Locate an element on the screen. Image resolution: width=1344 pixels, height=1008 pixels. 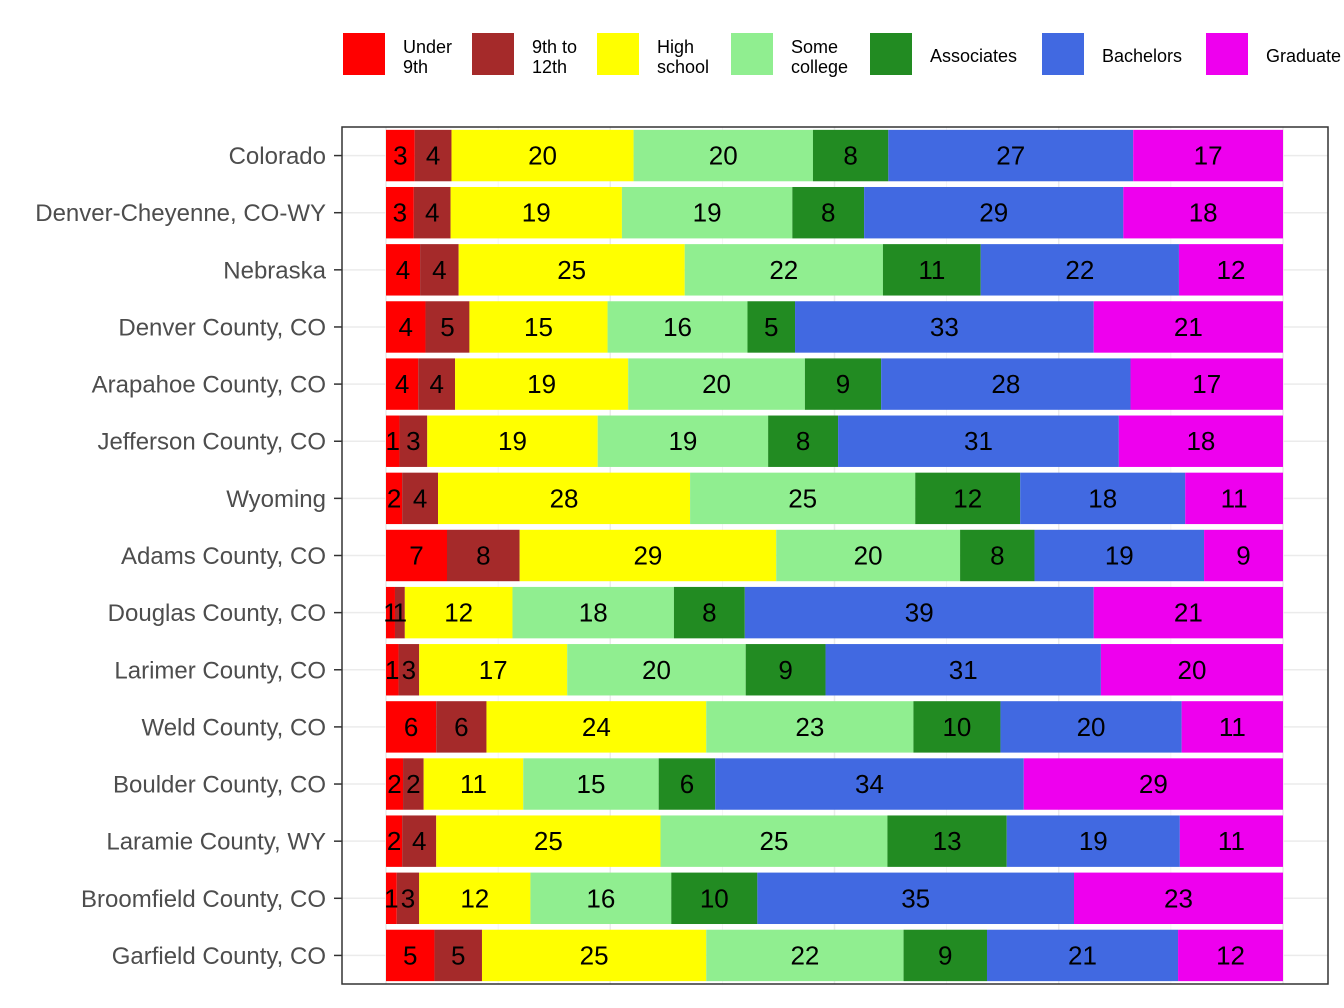
legend-item-bachelors: Bachelors is located at coordinates (1112, 54).